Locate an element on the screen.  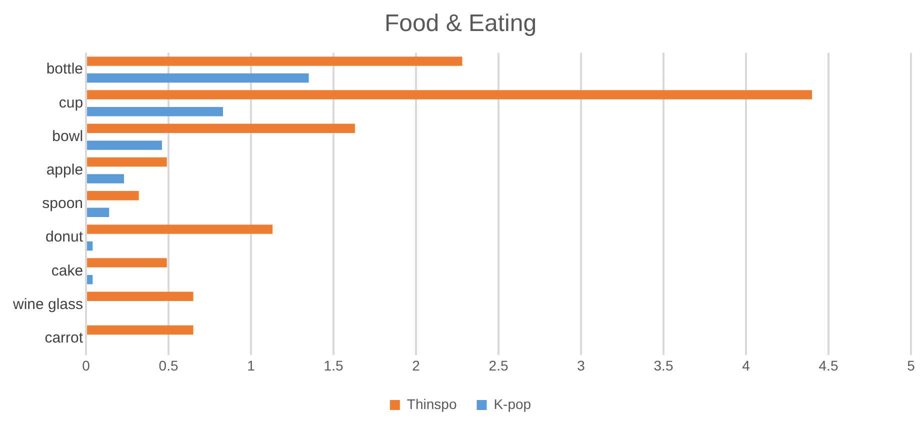
x-tick-label: 4 is located at coordinates (746, 365).